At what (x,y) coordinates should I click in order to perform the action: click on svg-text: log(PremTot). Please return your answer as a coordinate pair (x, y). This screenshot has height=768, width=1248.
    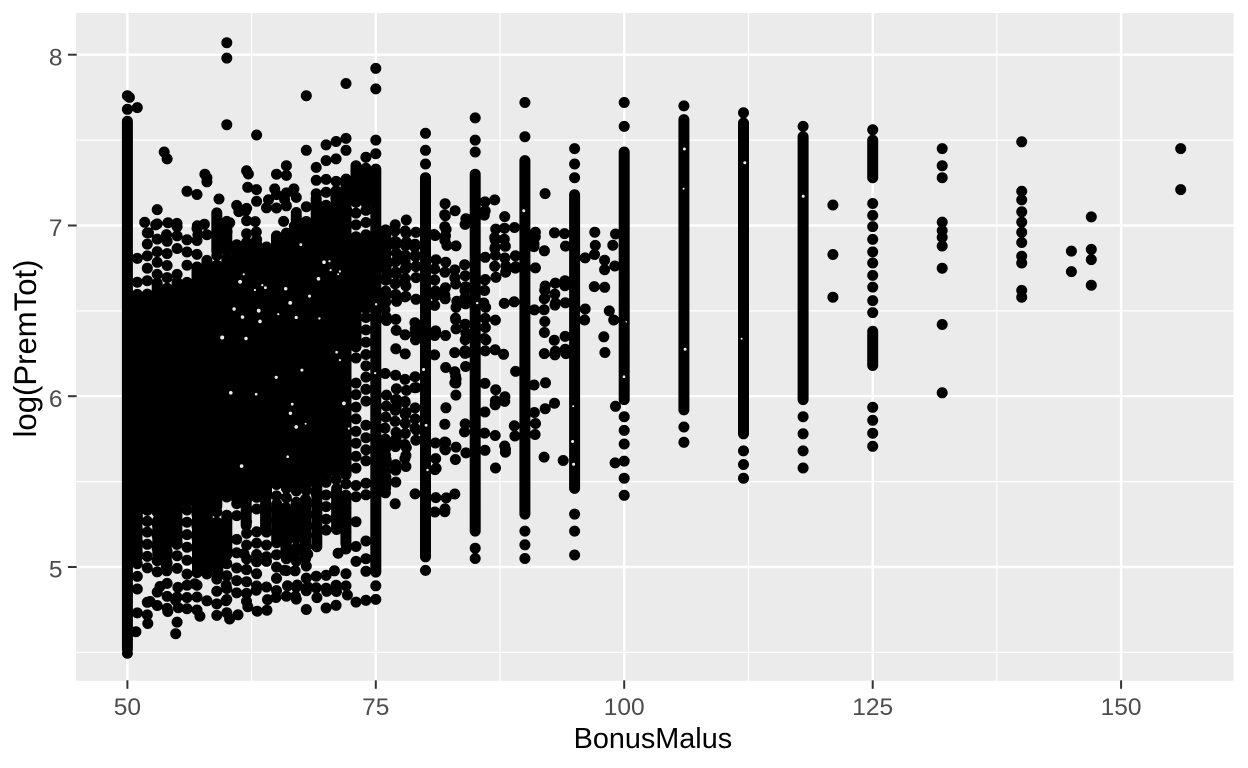
    Looking at the image, I should click on (25, 349).